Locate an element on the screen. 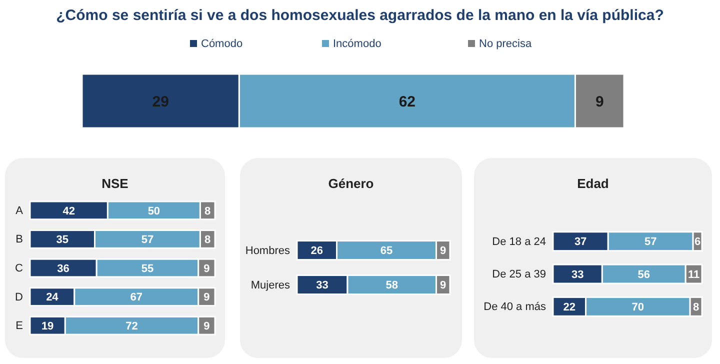  data-label: 6 is located at coordinates (697, 242).